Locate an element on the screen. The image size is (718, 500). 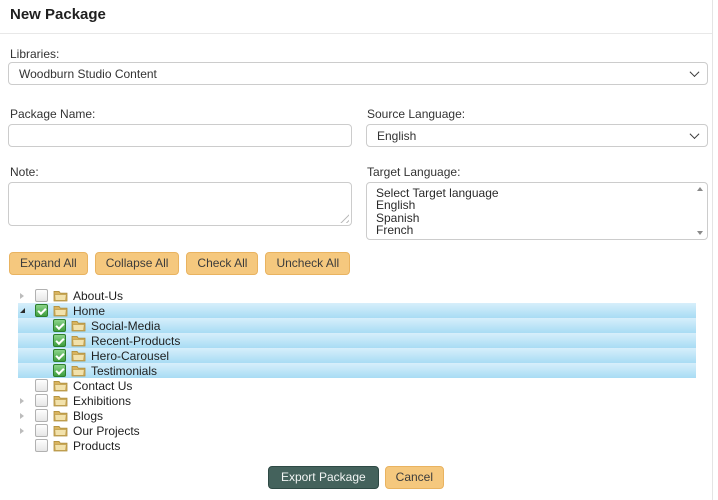
title-divider is located at coordinates (356, 33).